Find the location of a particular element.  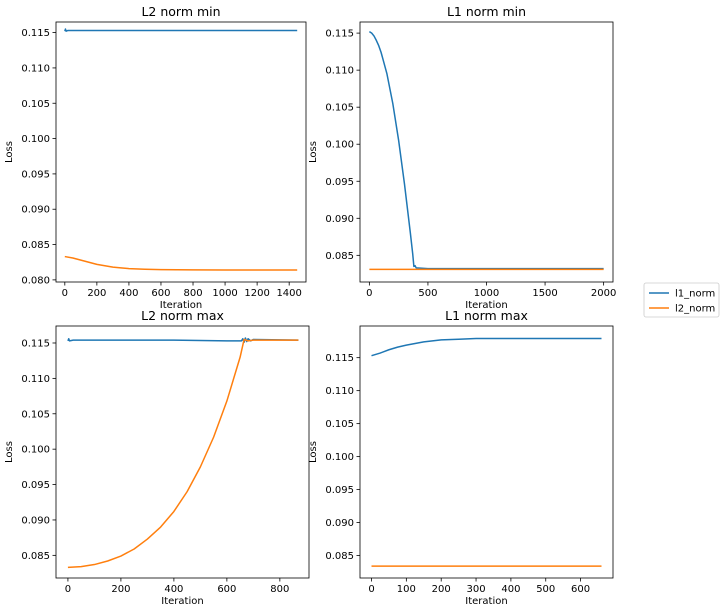

legend: l1_norm l2_norm is located at coordinates (681, 300).